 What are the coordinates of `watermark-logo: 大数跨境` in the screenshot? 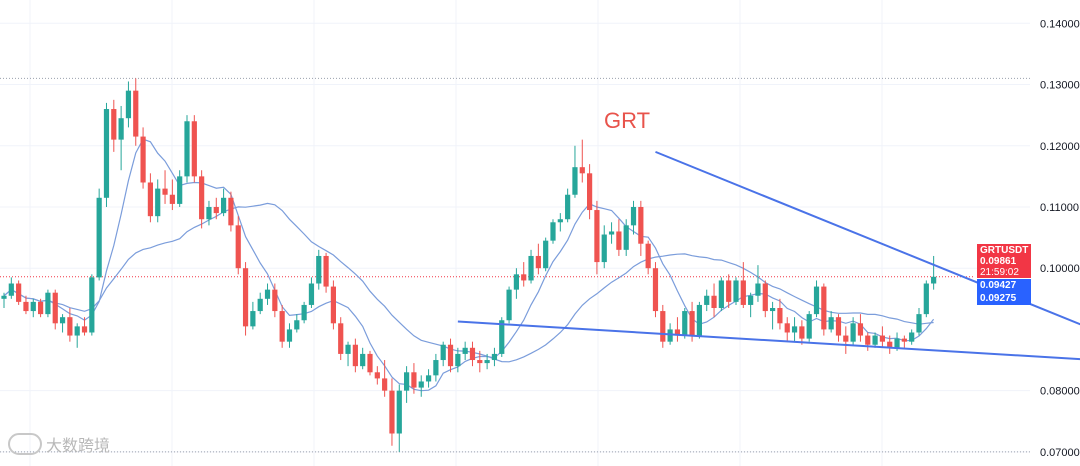 It's located at (59, 444).